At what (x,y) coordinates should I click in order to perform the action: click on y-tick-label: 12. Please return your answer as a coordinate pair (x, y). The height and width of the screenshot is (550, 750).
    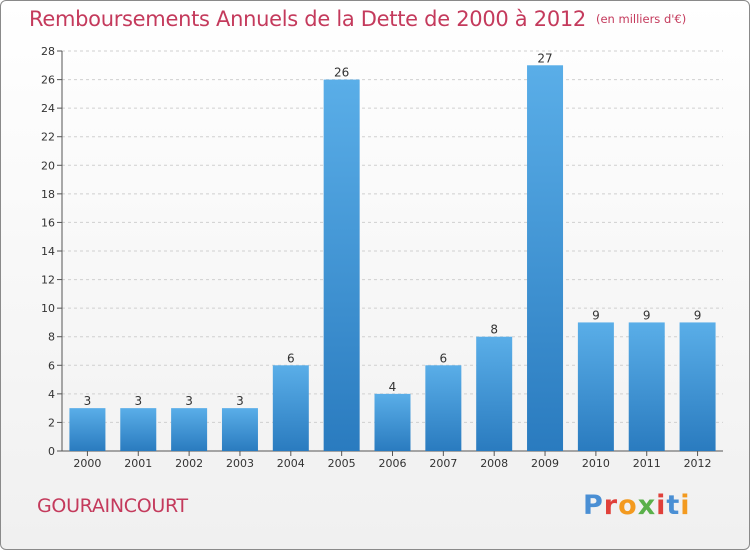
    Looking at the image, I should click on (48, 280).